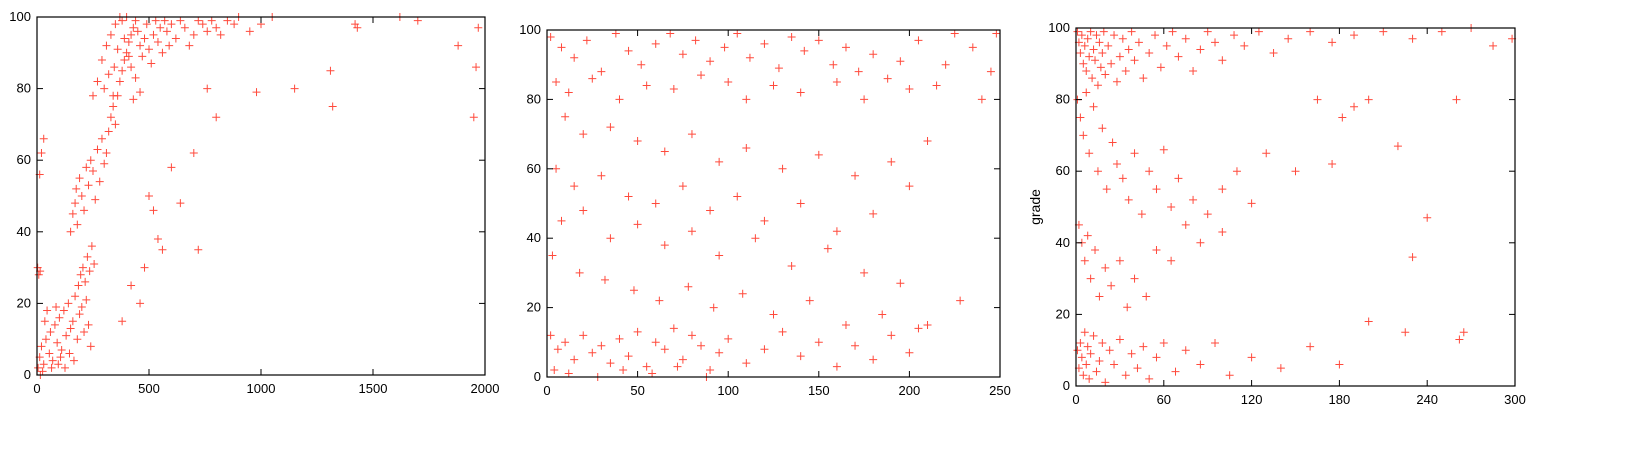 The height and width of the screenshot is (451, 1625). What do you see at coordinates (637, 390) in the screenshot?
I see `x-tick-label: 50` at bounding box center [637, 390].